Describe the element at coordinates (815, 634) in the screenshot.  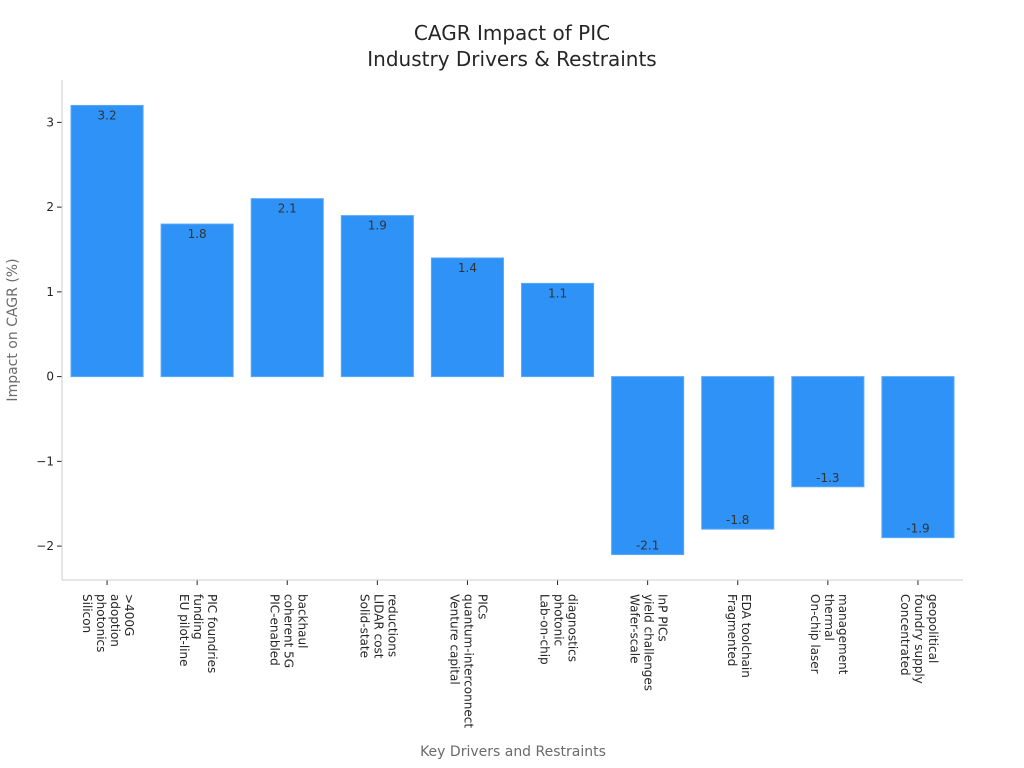
I see `x-category-label-line: On-chip laser` at that location.